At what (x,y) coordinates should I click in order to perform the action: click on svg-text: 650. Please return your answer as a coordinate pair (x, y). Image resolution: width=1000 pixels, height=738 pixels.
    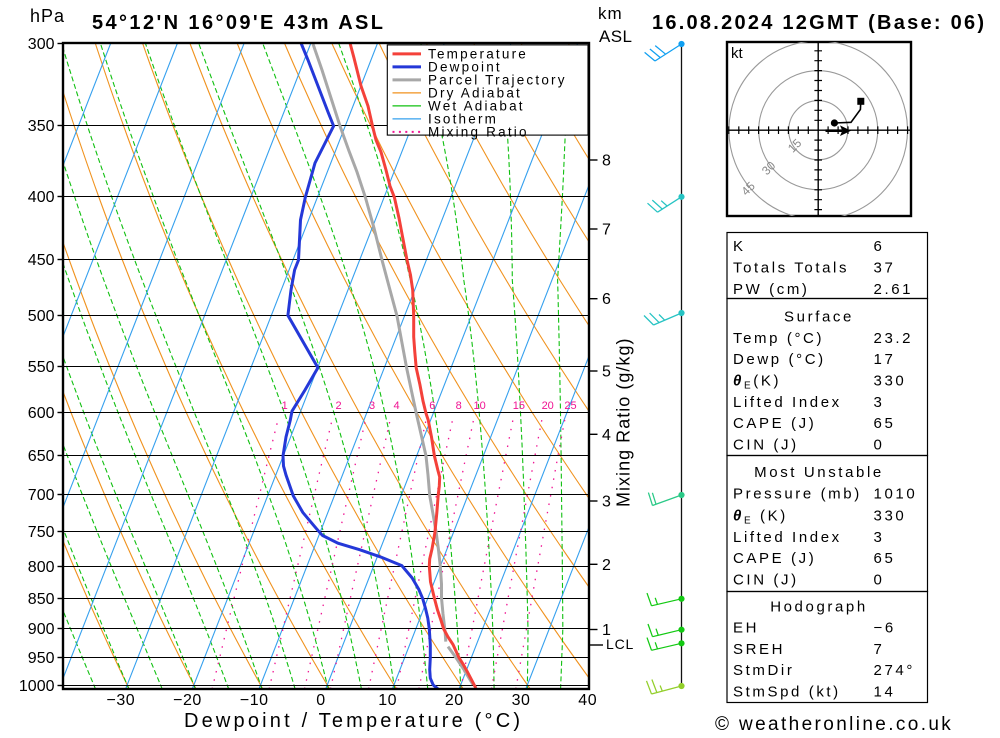
    Looking at the image, I should click on (41, 456).